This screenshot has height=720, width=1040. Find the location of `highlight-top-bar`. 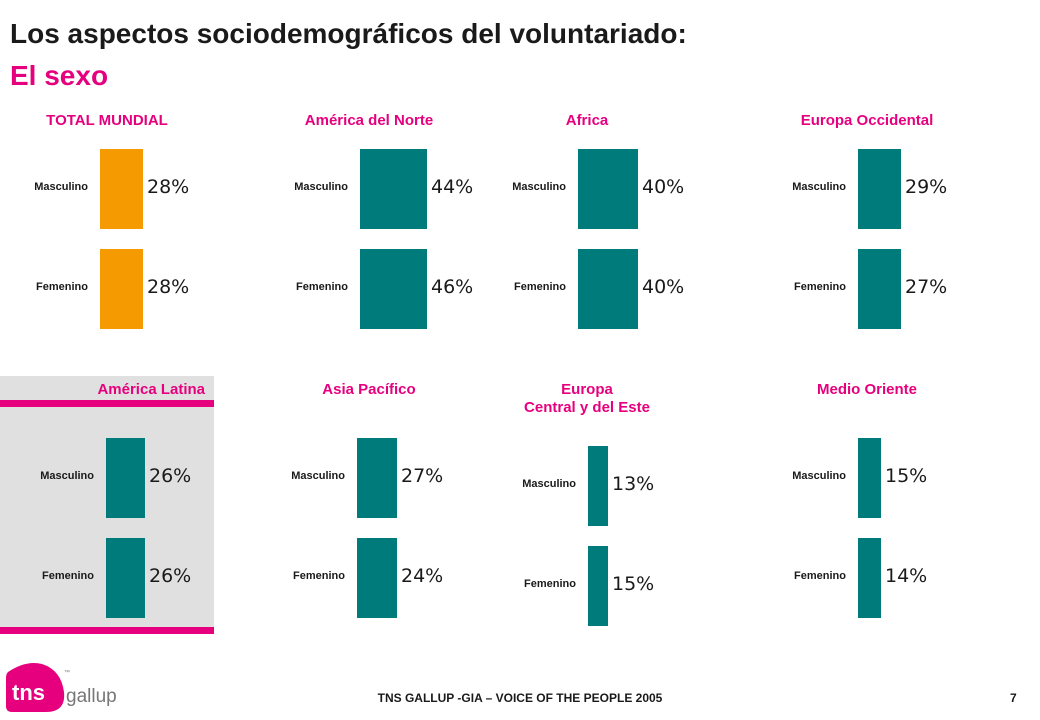

highlight-top-bar is located at coordinates (107, 403).